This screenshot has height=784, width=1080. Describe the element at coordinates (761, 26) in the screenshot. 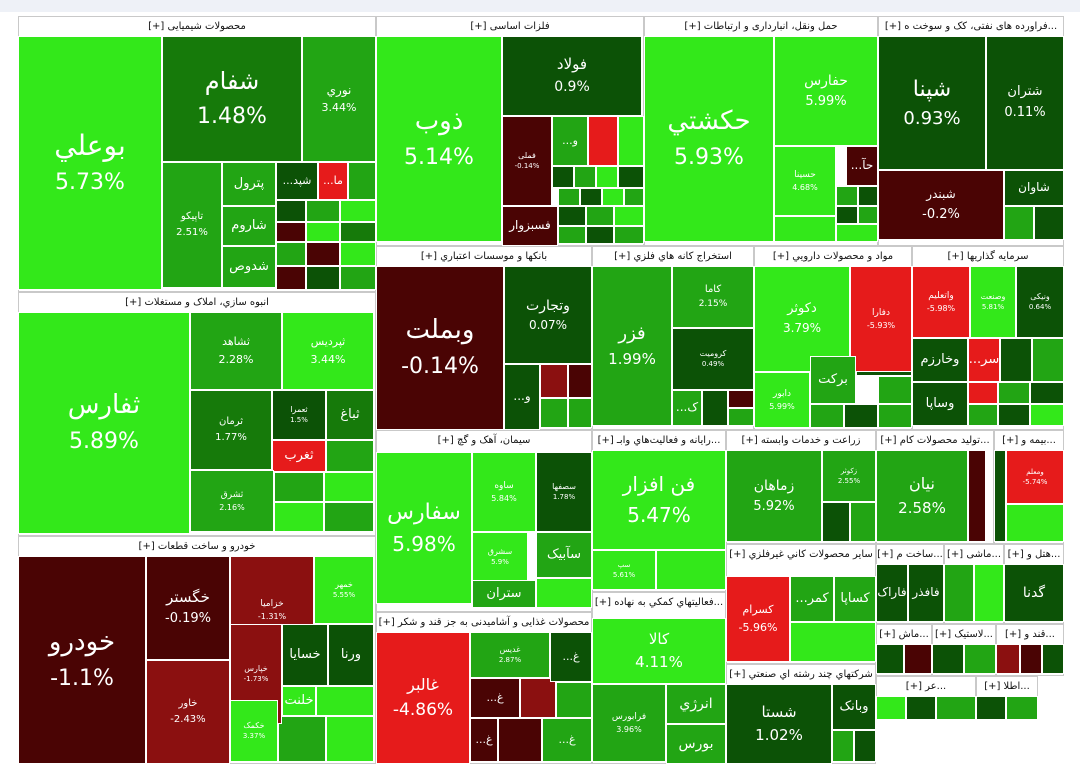

I see `sector-title: حمل ونقل، انبارداری و ارتباطات [+]` at that location.